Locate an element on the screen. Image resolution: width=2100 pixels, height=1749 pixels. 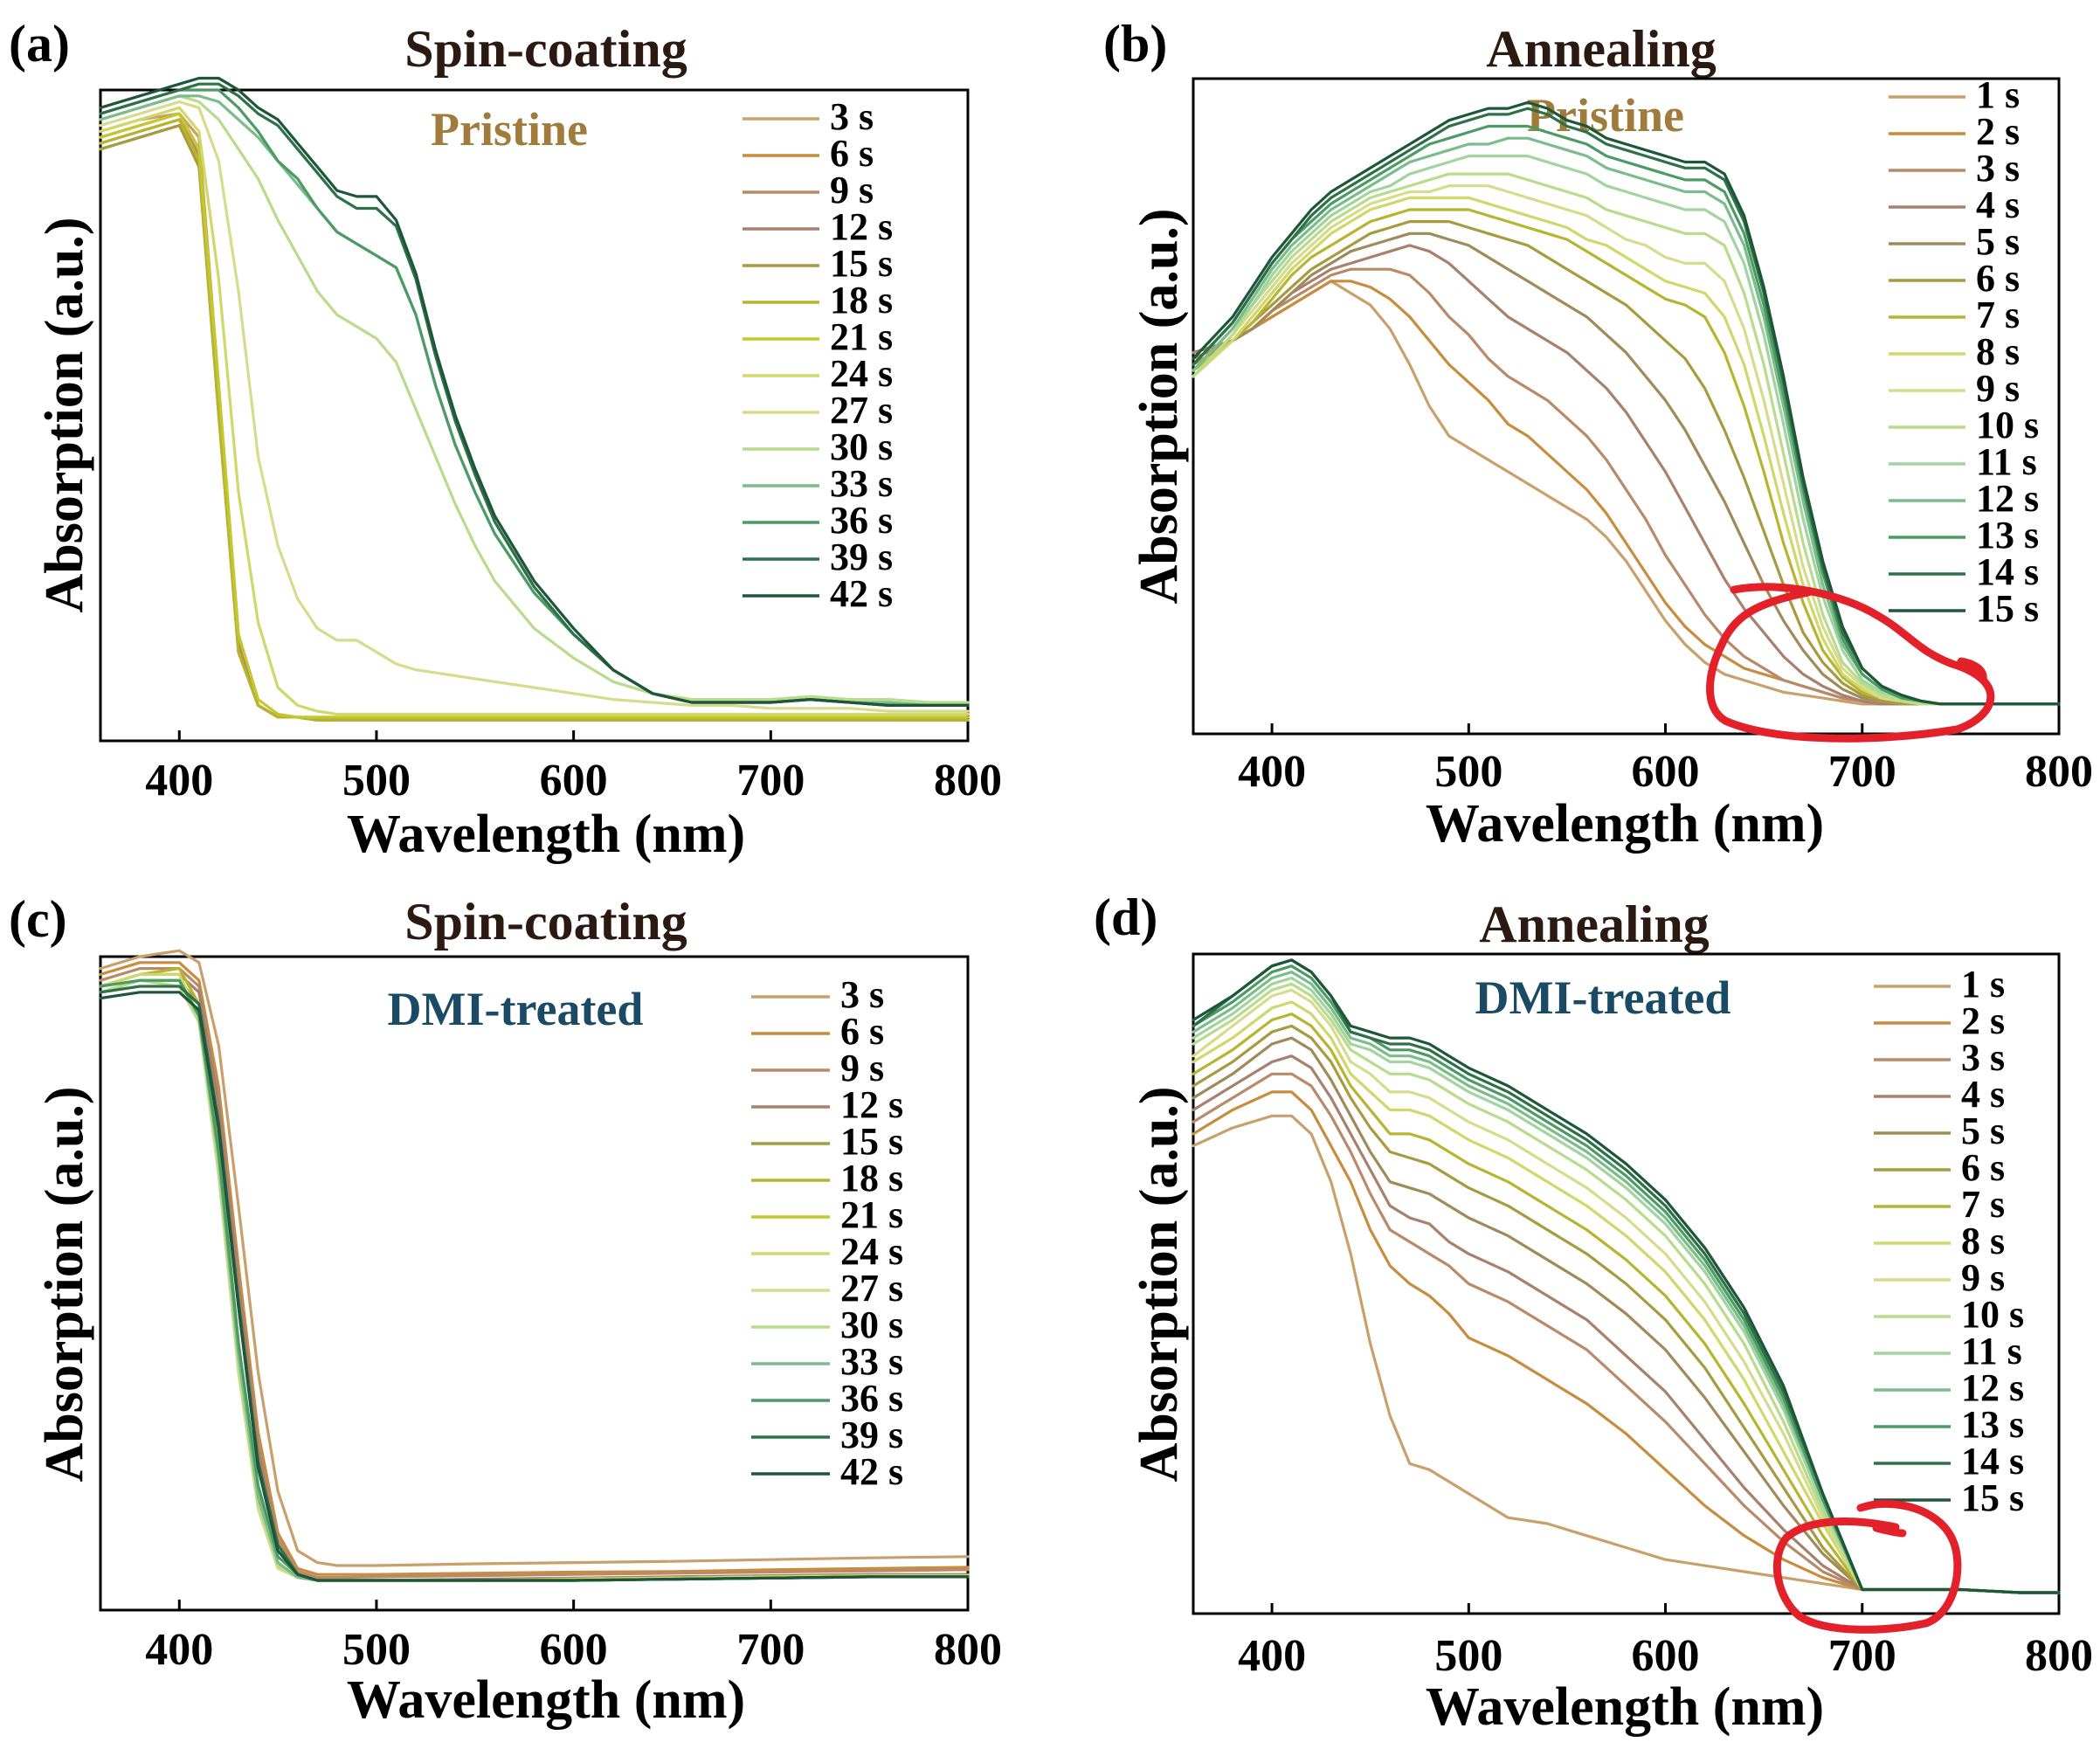
legend-label: 5 s is located at coordinates (1983, 1131).